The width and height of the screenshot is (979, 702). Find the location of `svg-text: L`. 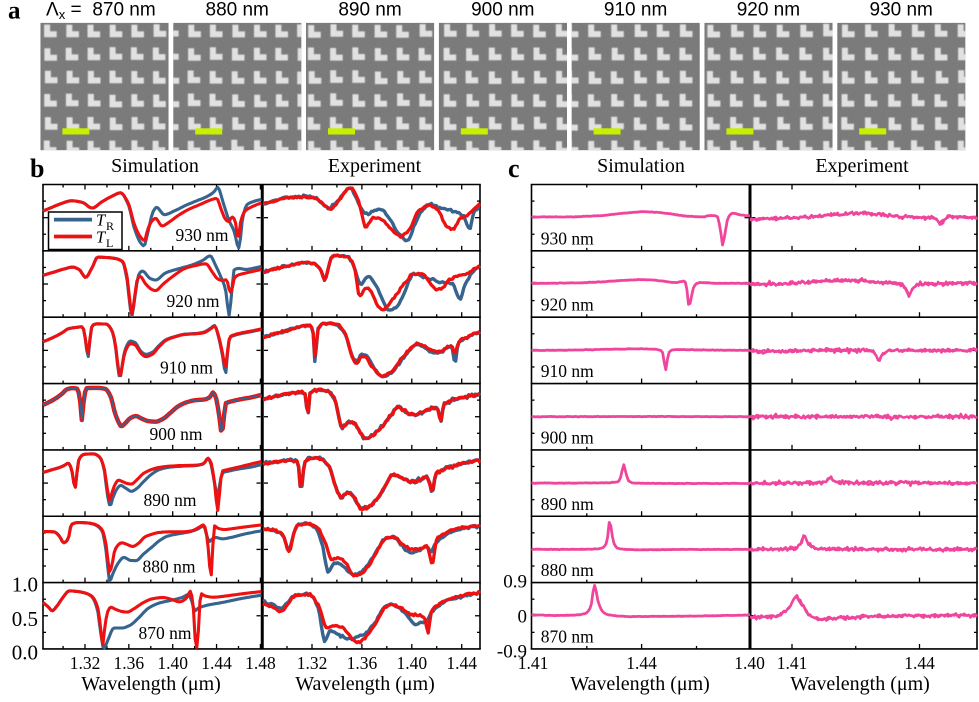

svg-text: L is located at coordinates (109, 243).